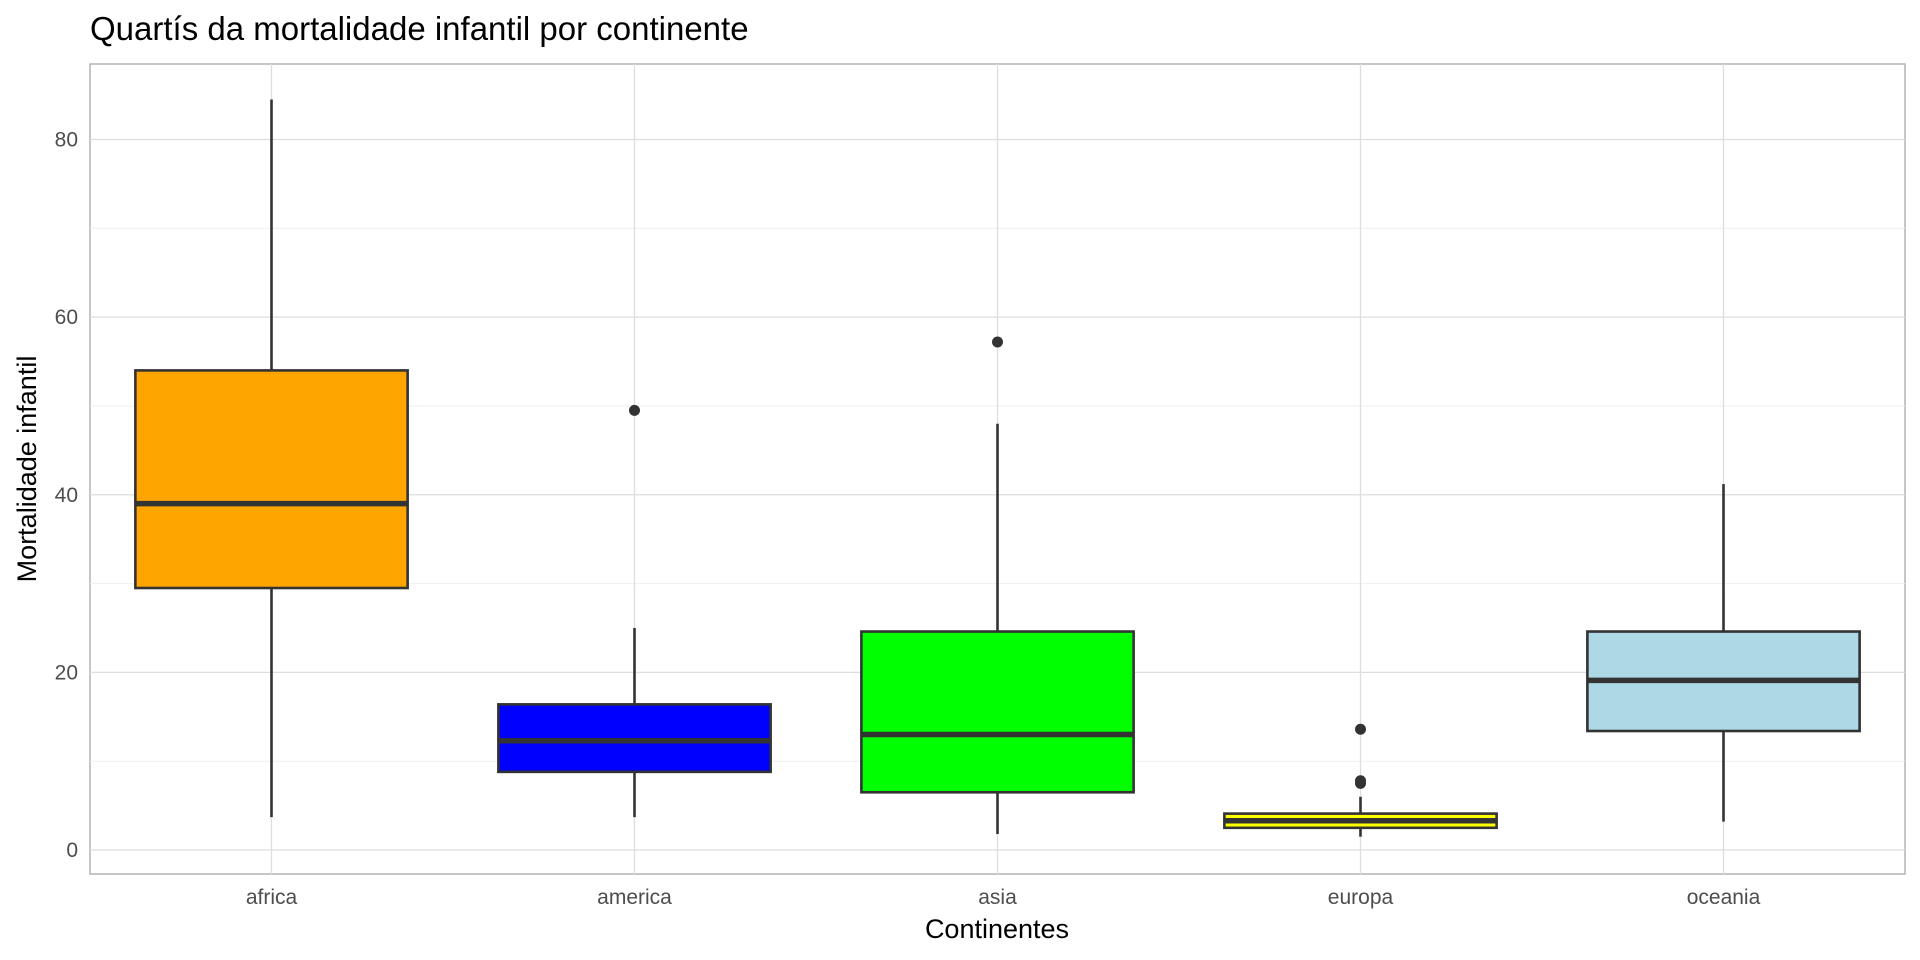  Describe the element at coordinates (72, 850) in the screenshot. I see `y-tick-label: 0` at that location.